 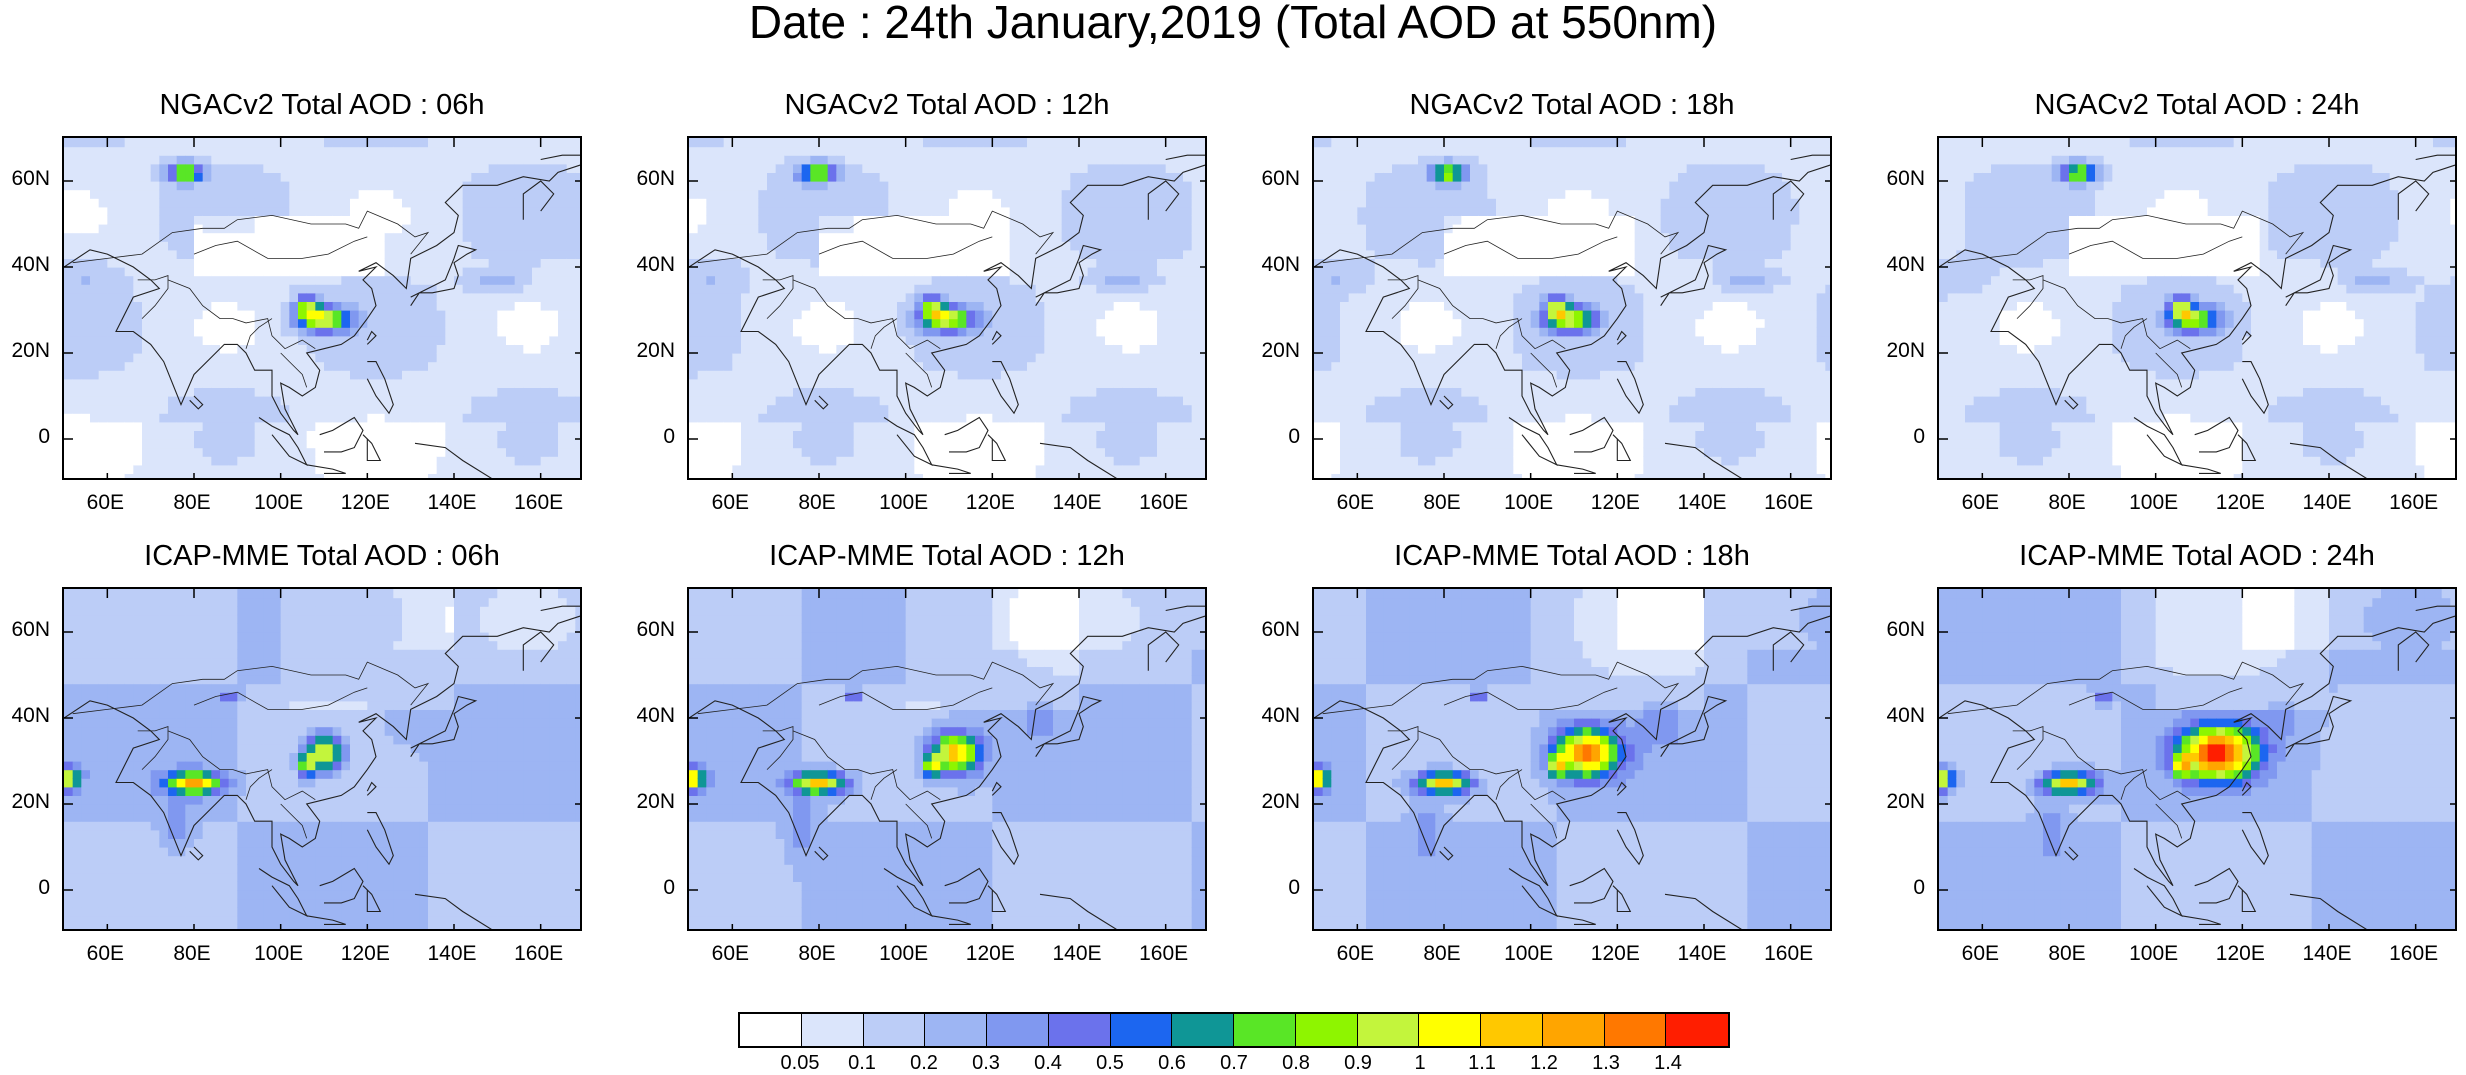 What do you see at coordinates (1572, 105) in the screenshot?
I see `panel-title: NGACv2 Total AOD : 18h` at bounding box center [1572, 105].